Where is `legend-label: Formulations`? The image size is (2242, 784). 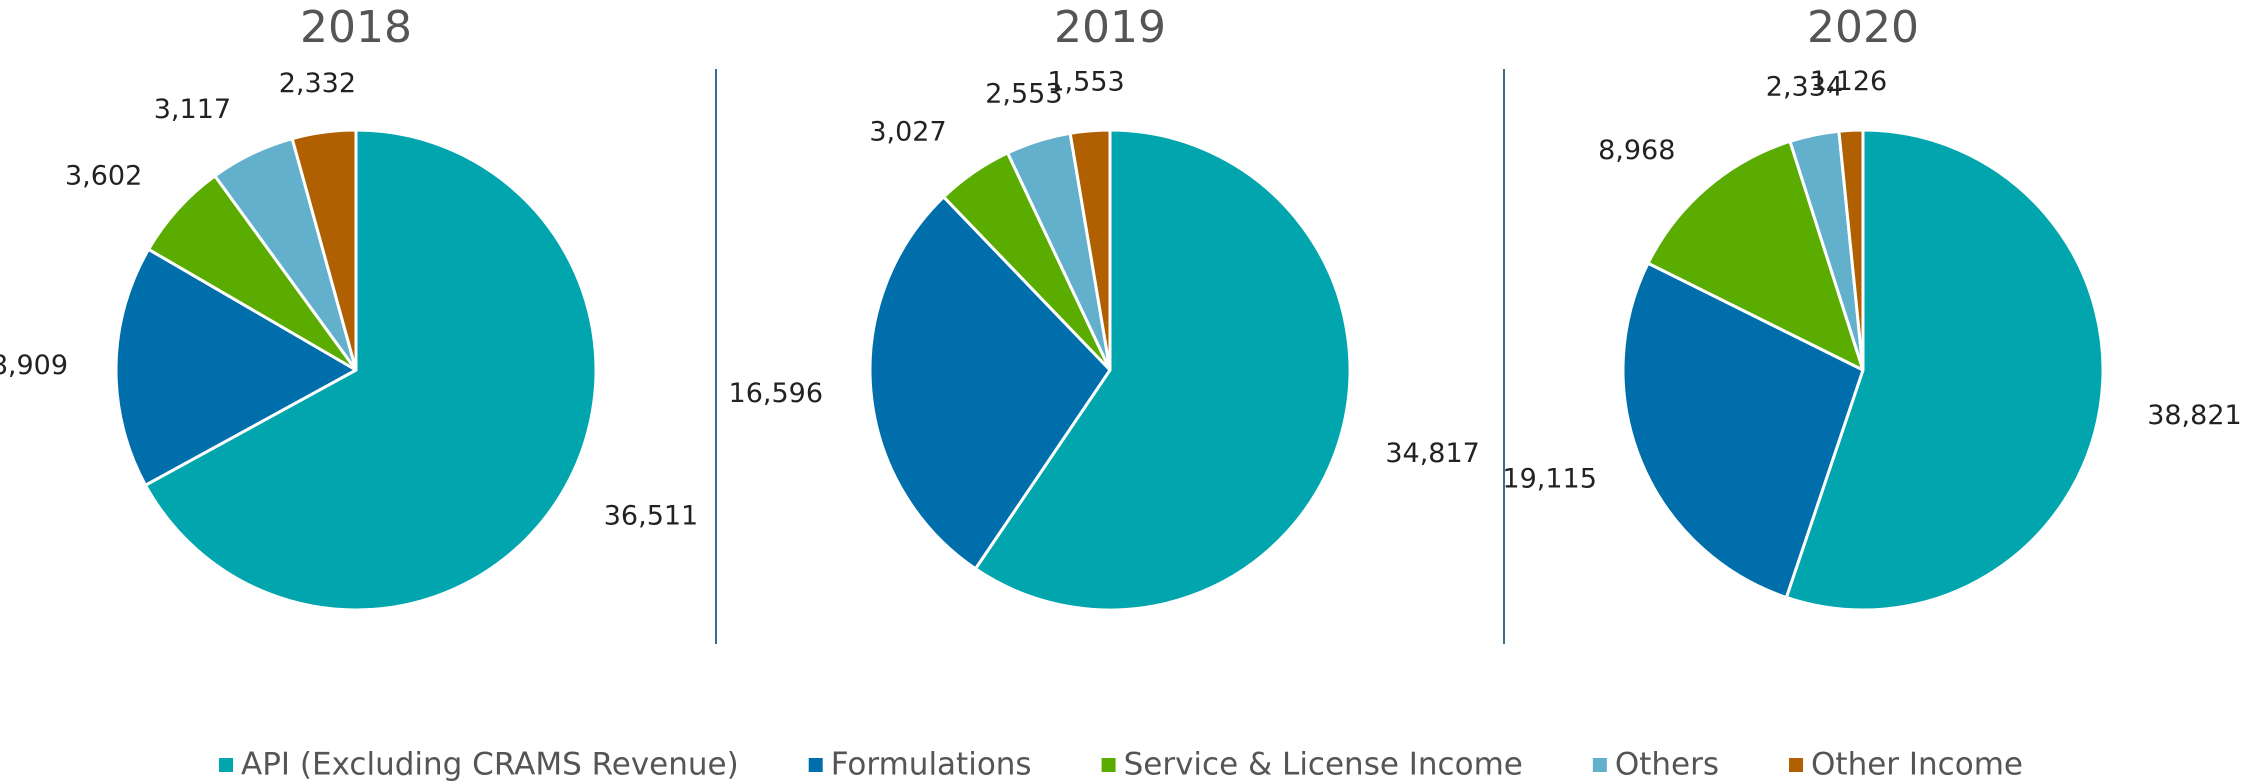
legend-label: Formulations is located at coordinates (931, 765).